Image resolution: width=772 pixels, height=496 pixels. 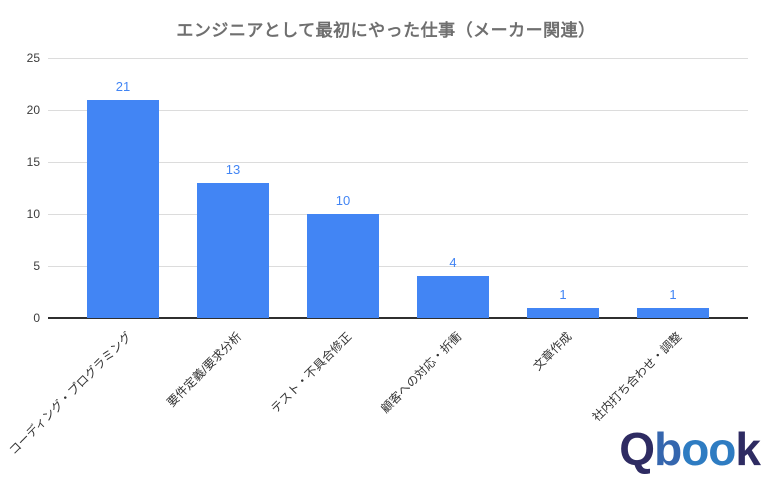 What do you see at coordinates (453, 263) in the screenshot?
I see `bar-value-label: 4` at bounding box center [453, 263].